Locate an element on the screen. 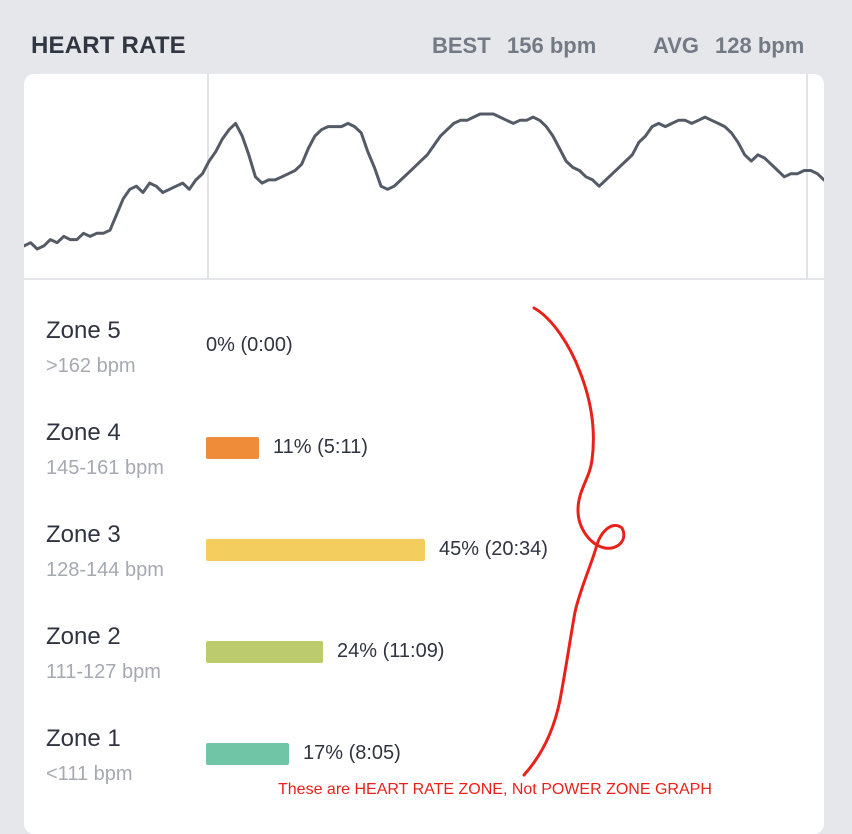 This screenshot has width=852, height=834. avg-value: 128 bpm is located at coordinates (760, 45).